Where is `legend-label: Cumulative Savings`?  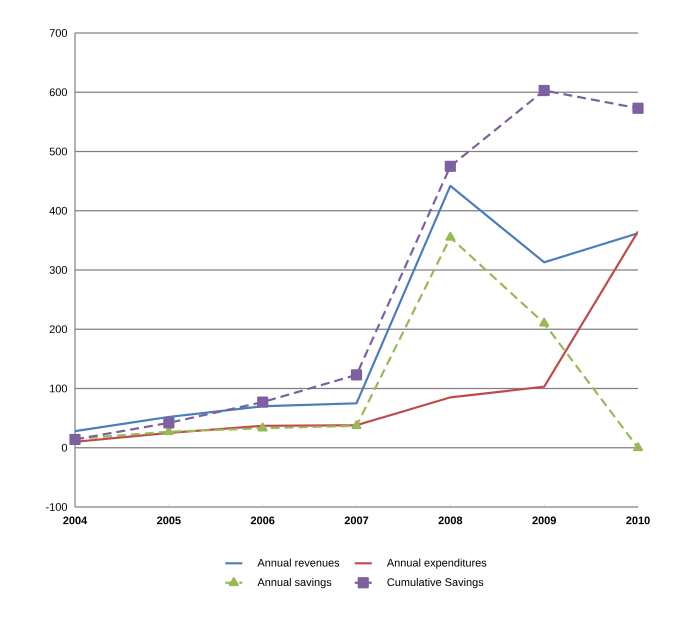
legend-label: Cumulative Savings is located at coordinates (435, 583).